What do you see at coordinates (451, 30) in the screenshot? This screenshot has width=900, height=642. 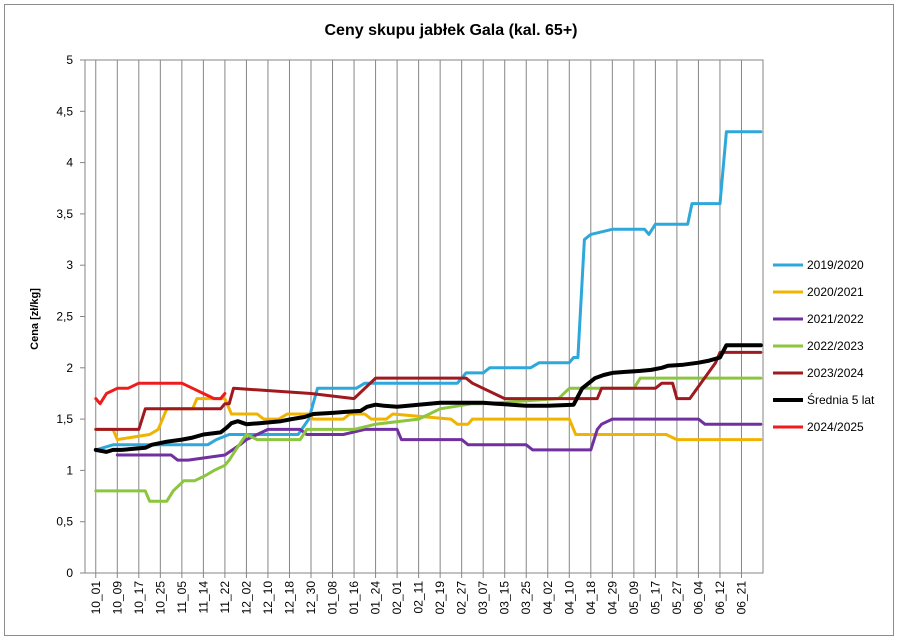 I see `chart-title: Ceny skupu jabłek Gala (kal. 65+)` at bounding box center [451, 30].